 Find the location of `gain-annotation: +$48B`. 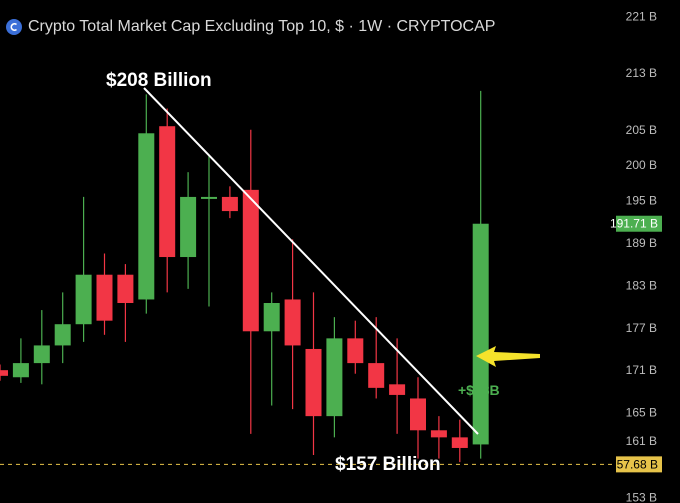

gain-annotation: +$48B is located at coordinates (479, 390).